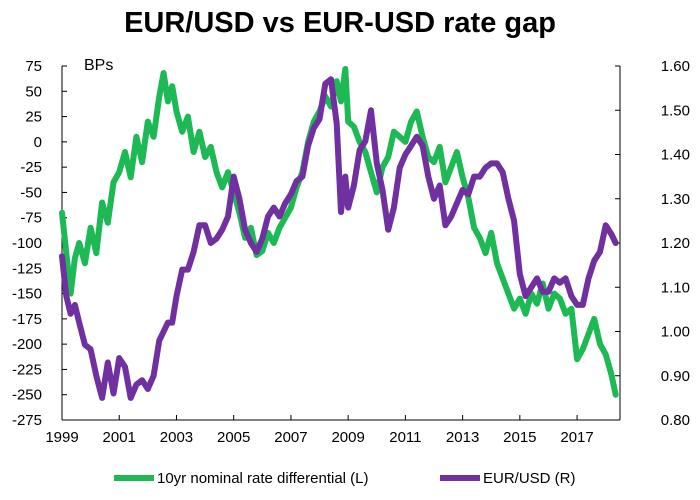  Describe the element at coordinates (675, 376) in the screenshot. I see `right-tick-label: 0.90` at that location.